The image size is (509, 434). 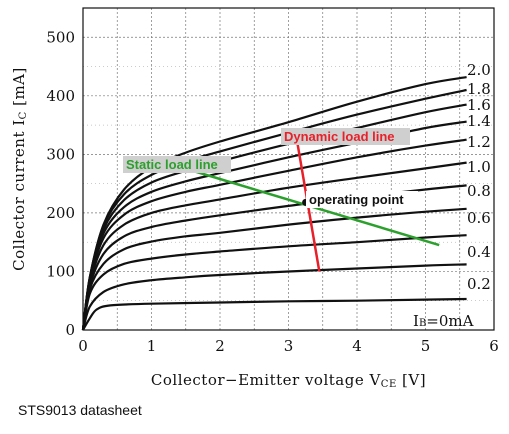 I want to click on curve-label: 1.6, so click(x=479, y=105).